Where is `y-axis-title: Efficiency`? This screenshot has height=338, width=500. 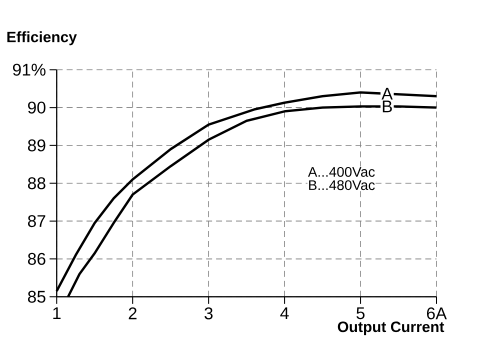 y-axis-title: Efficiency is located at coordinates (42, 38).